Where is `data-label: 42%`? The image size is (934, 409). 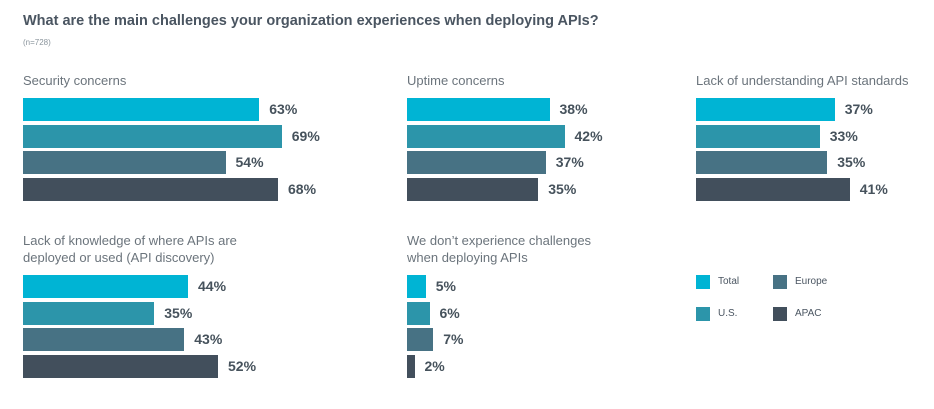
data-label: 42% is located at coordinates (588, 135).